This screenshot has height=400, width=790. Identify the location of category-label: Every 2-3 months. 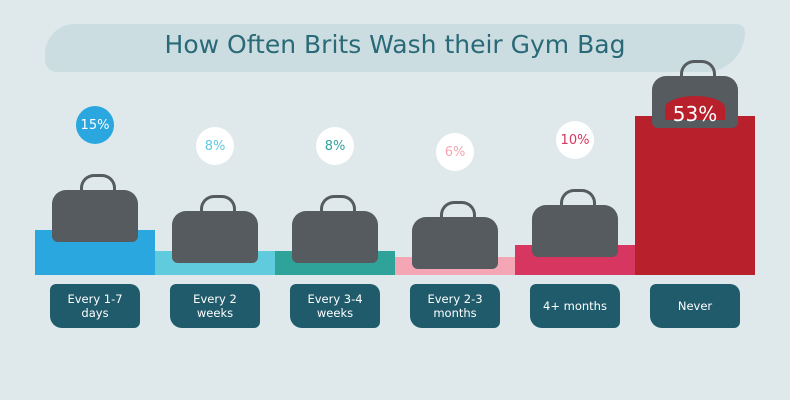
(455, 306).